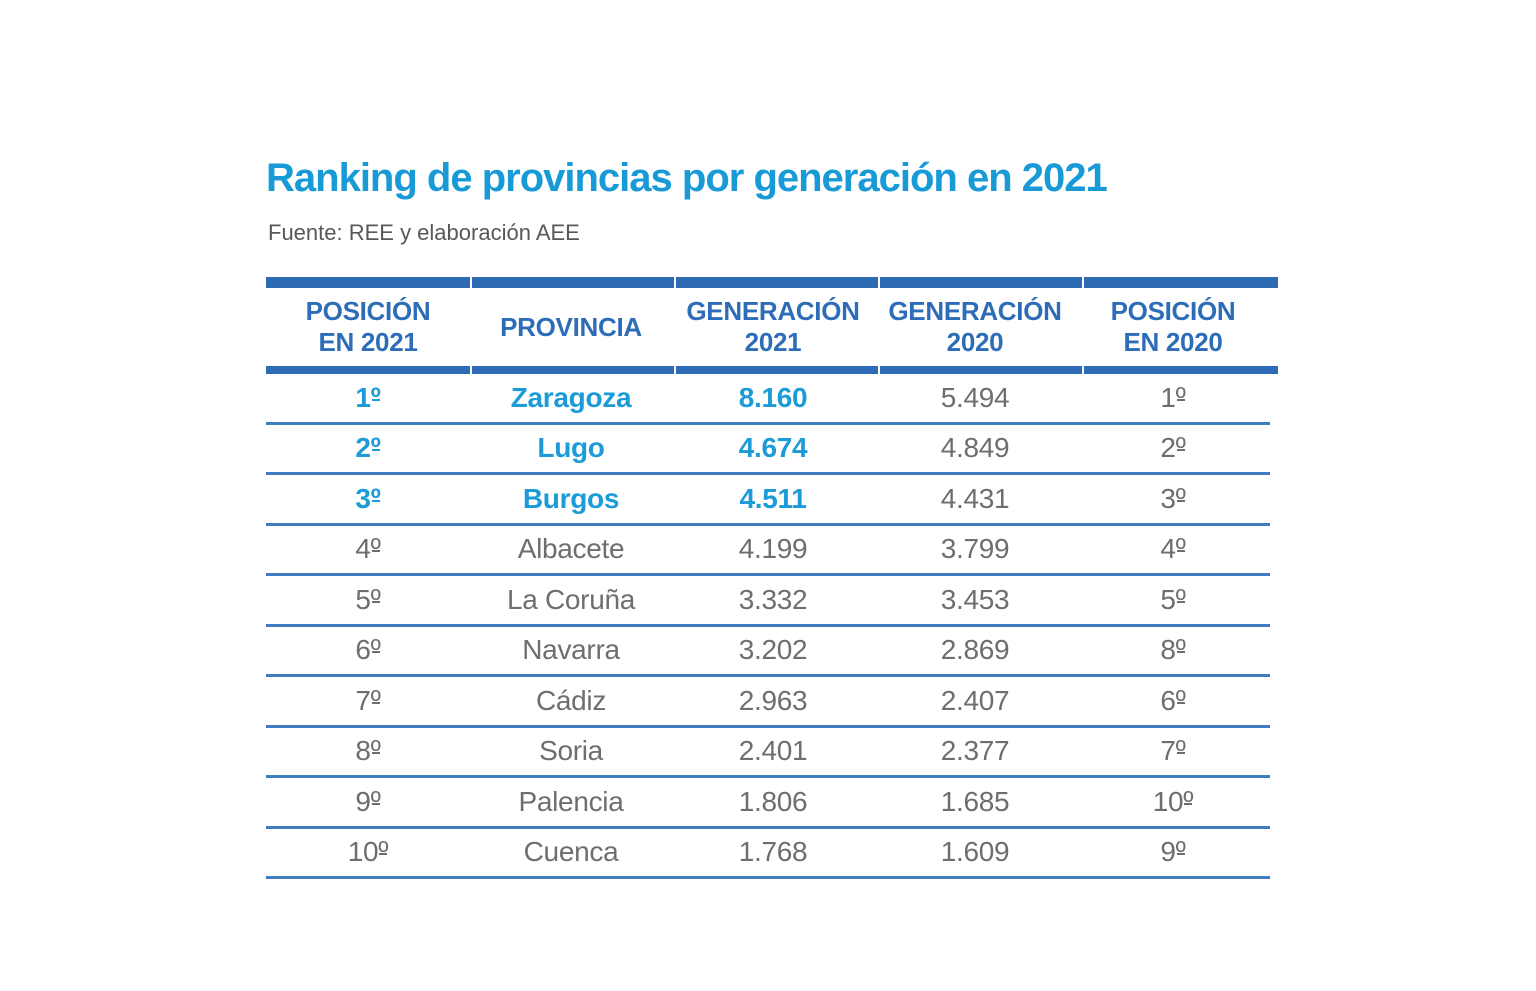  I want to click on cell-gen2021: 8.160, so click(773, 397).